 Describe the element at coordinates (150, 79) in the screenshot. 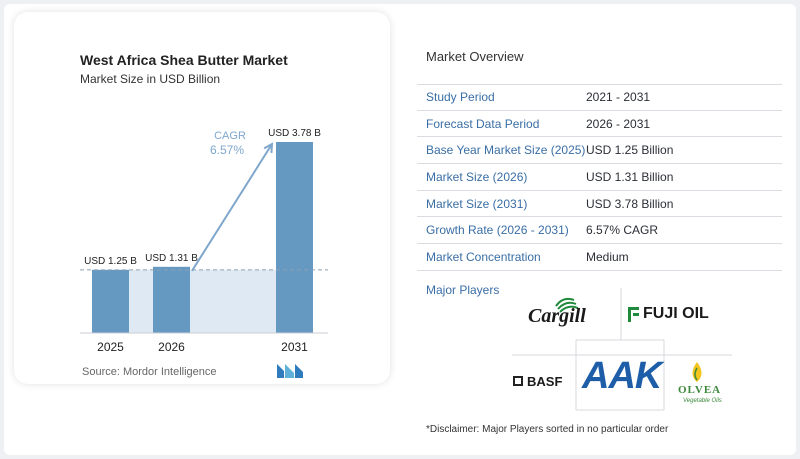

I see `chart-subtitle: Market Size in USD Billion` at that location.